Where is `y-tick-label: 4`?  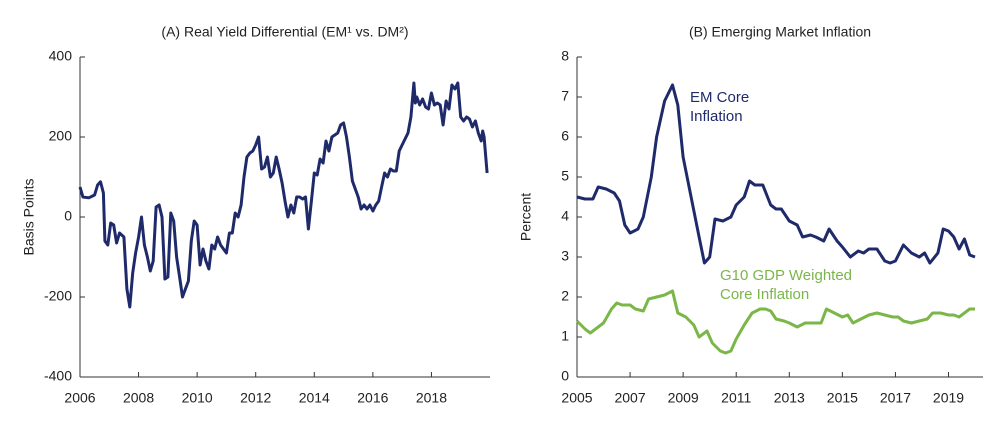 y-tick-label: 4 is located at coordinates (565, 216).